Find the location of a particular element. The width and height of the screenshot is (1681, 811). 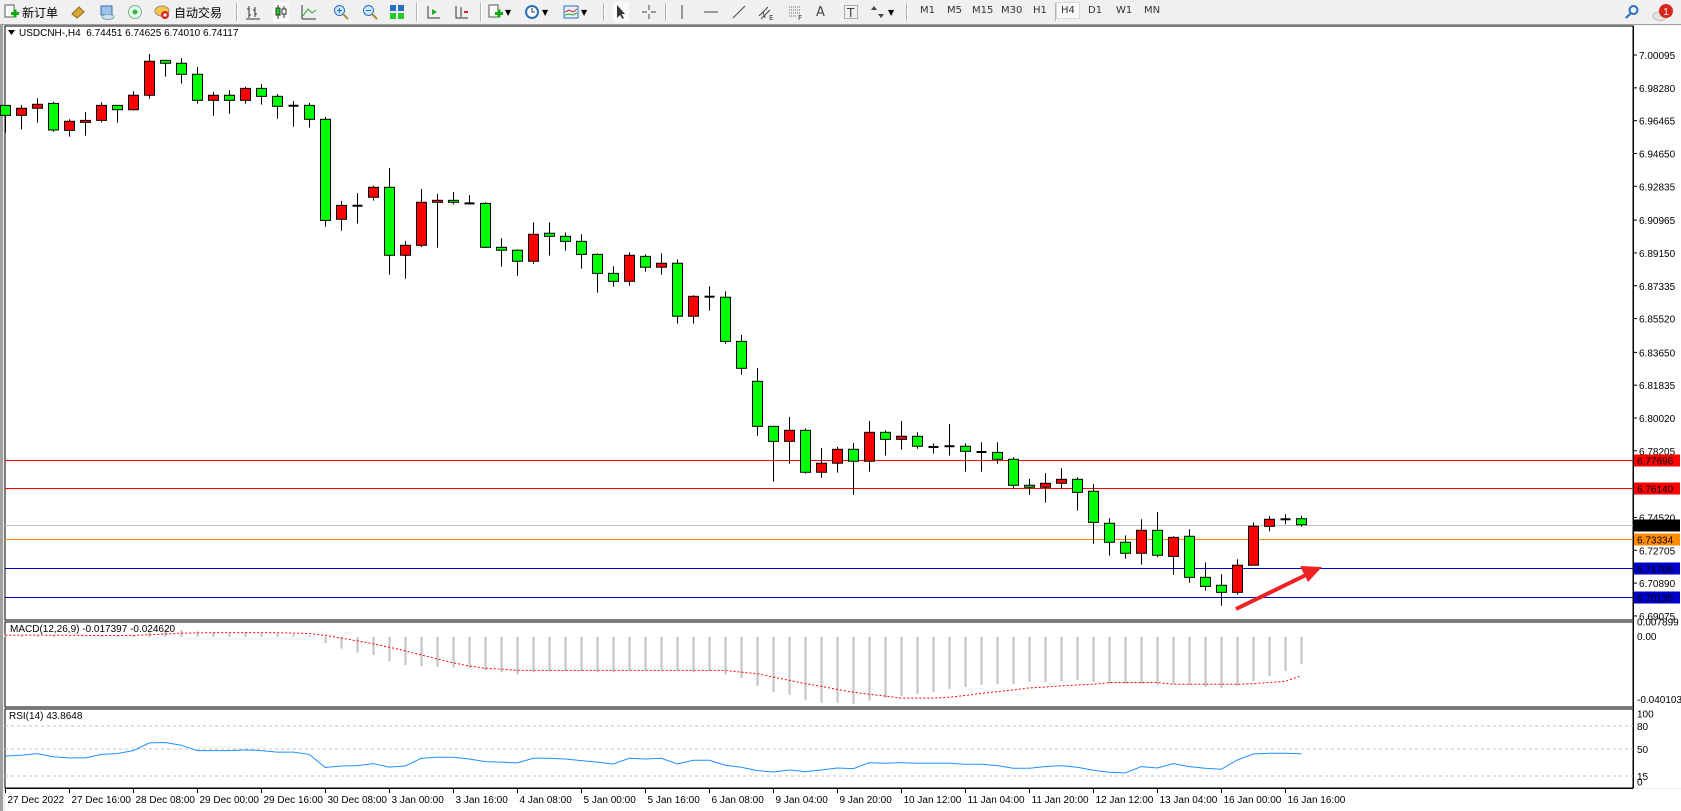

time-label: 9 Jan 04:00 is located at coordinates (802, 800).